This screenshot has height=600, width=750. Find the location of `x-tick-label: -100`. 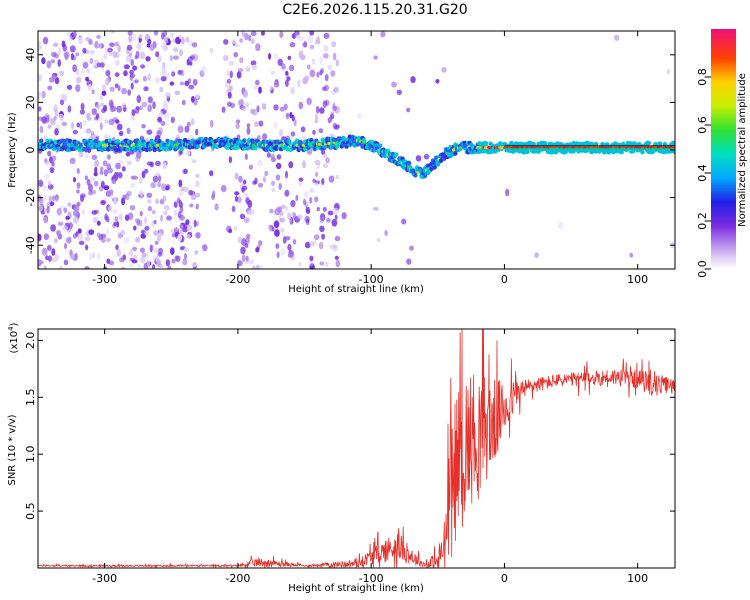

x-tick-label: -100 is located at coordinates (371, 279).